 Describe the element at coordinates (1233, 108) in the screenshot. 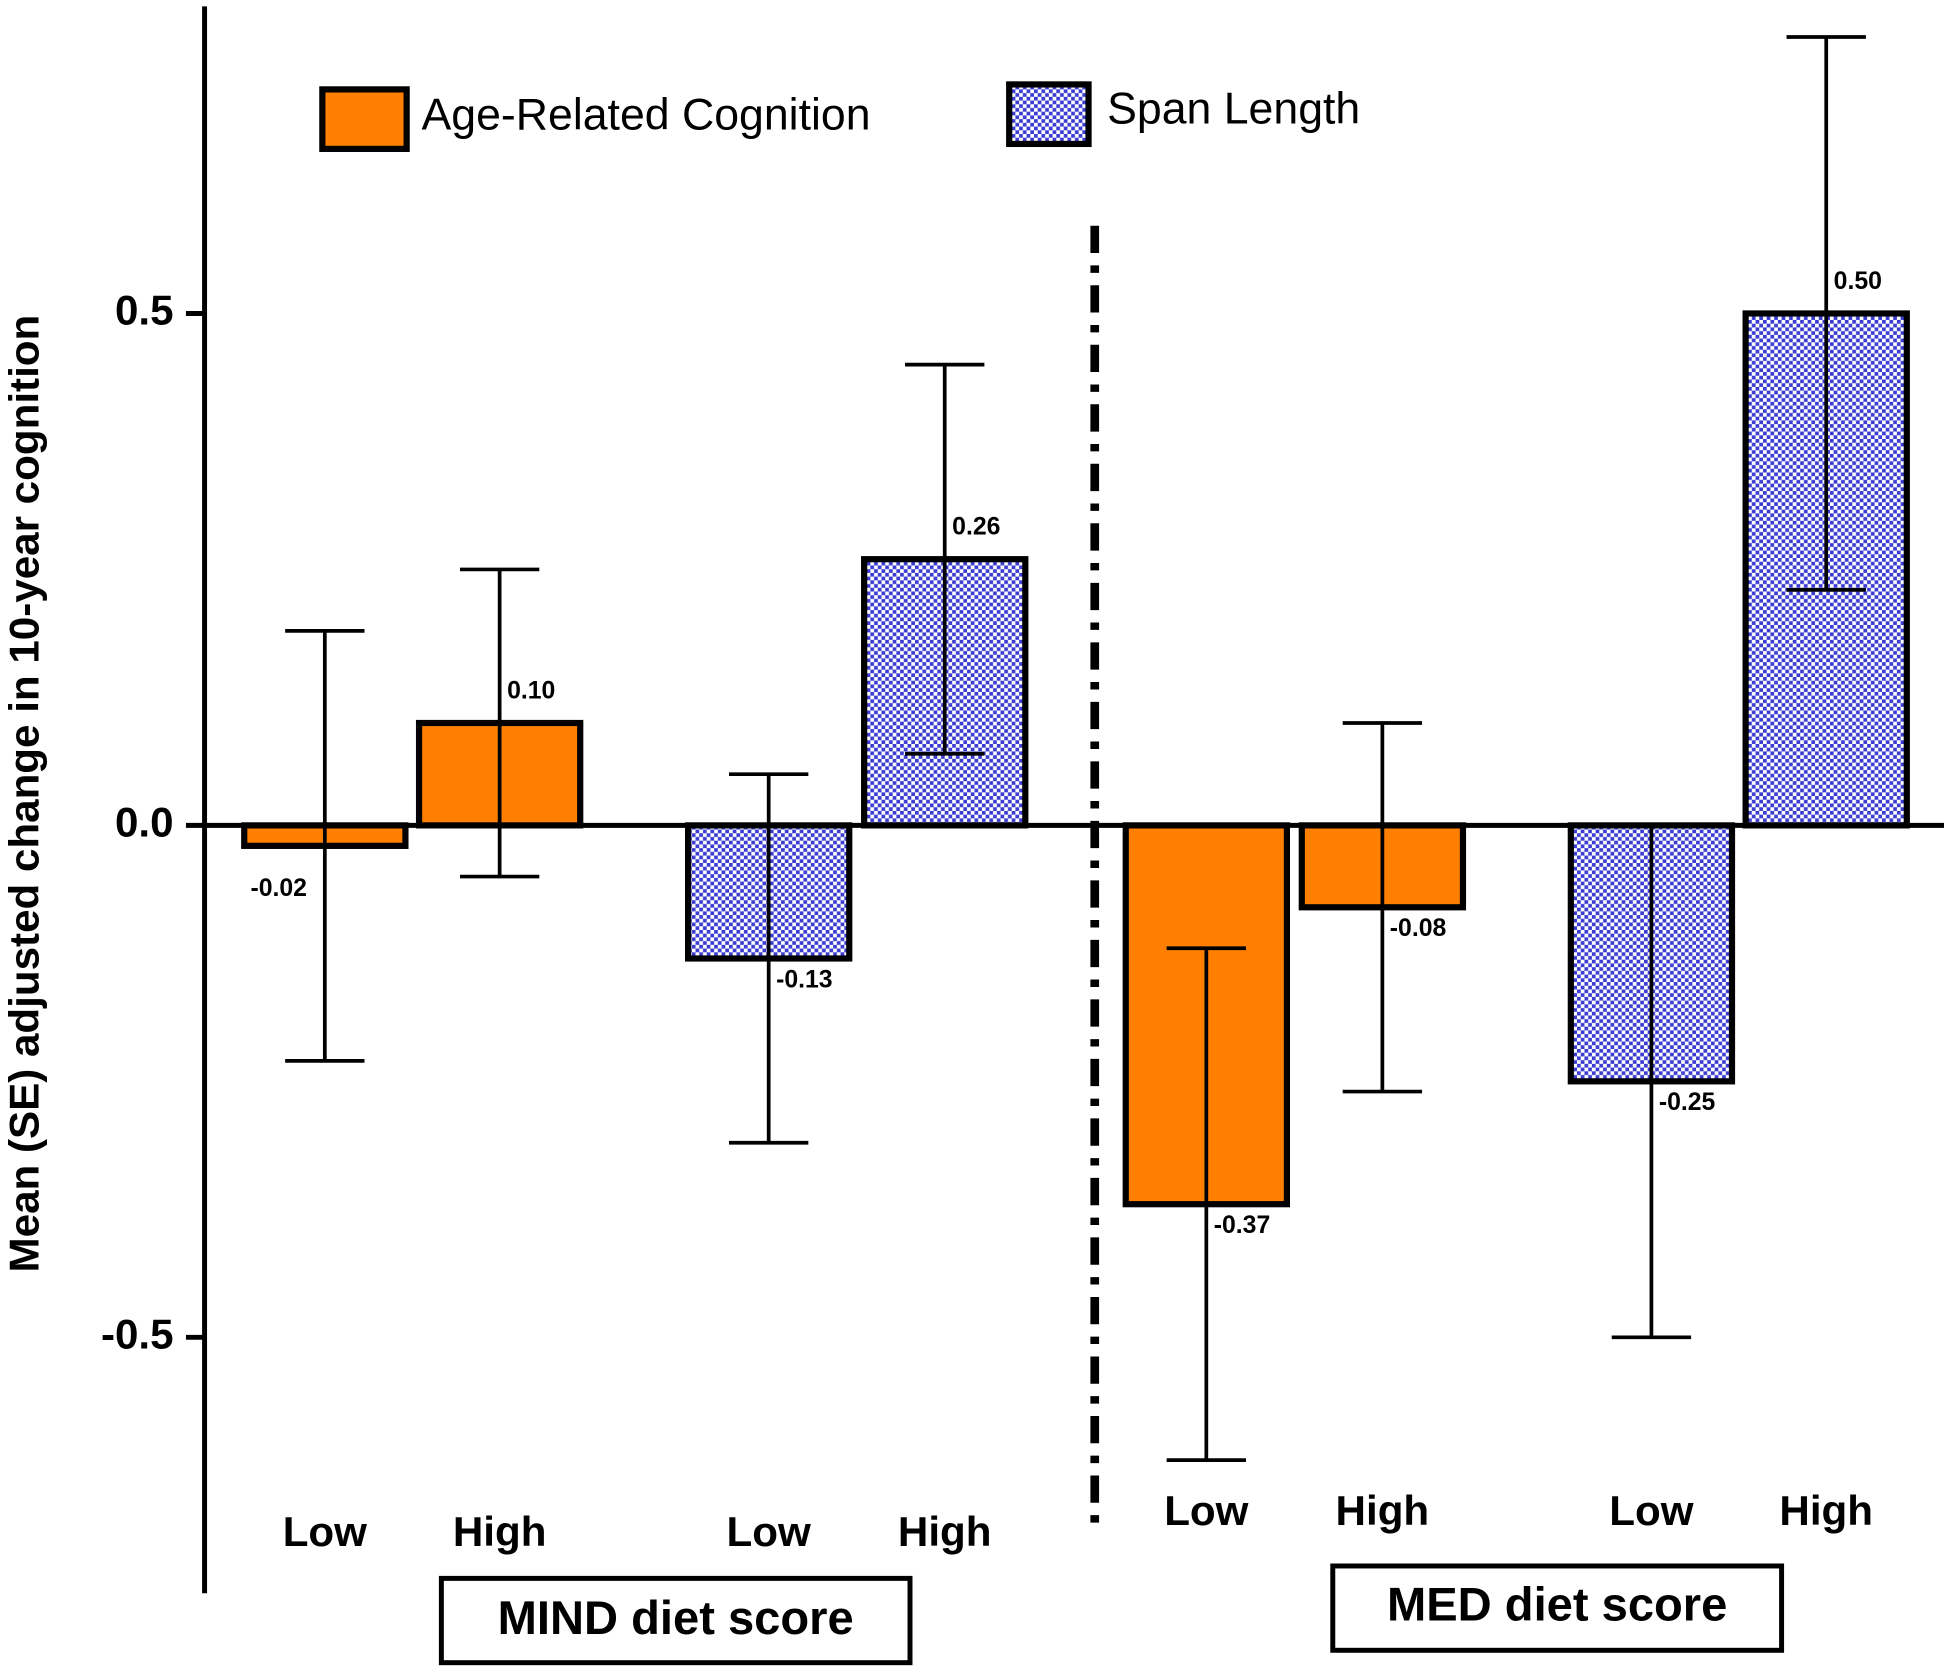

I see `legend-label: Span Length` at that location.